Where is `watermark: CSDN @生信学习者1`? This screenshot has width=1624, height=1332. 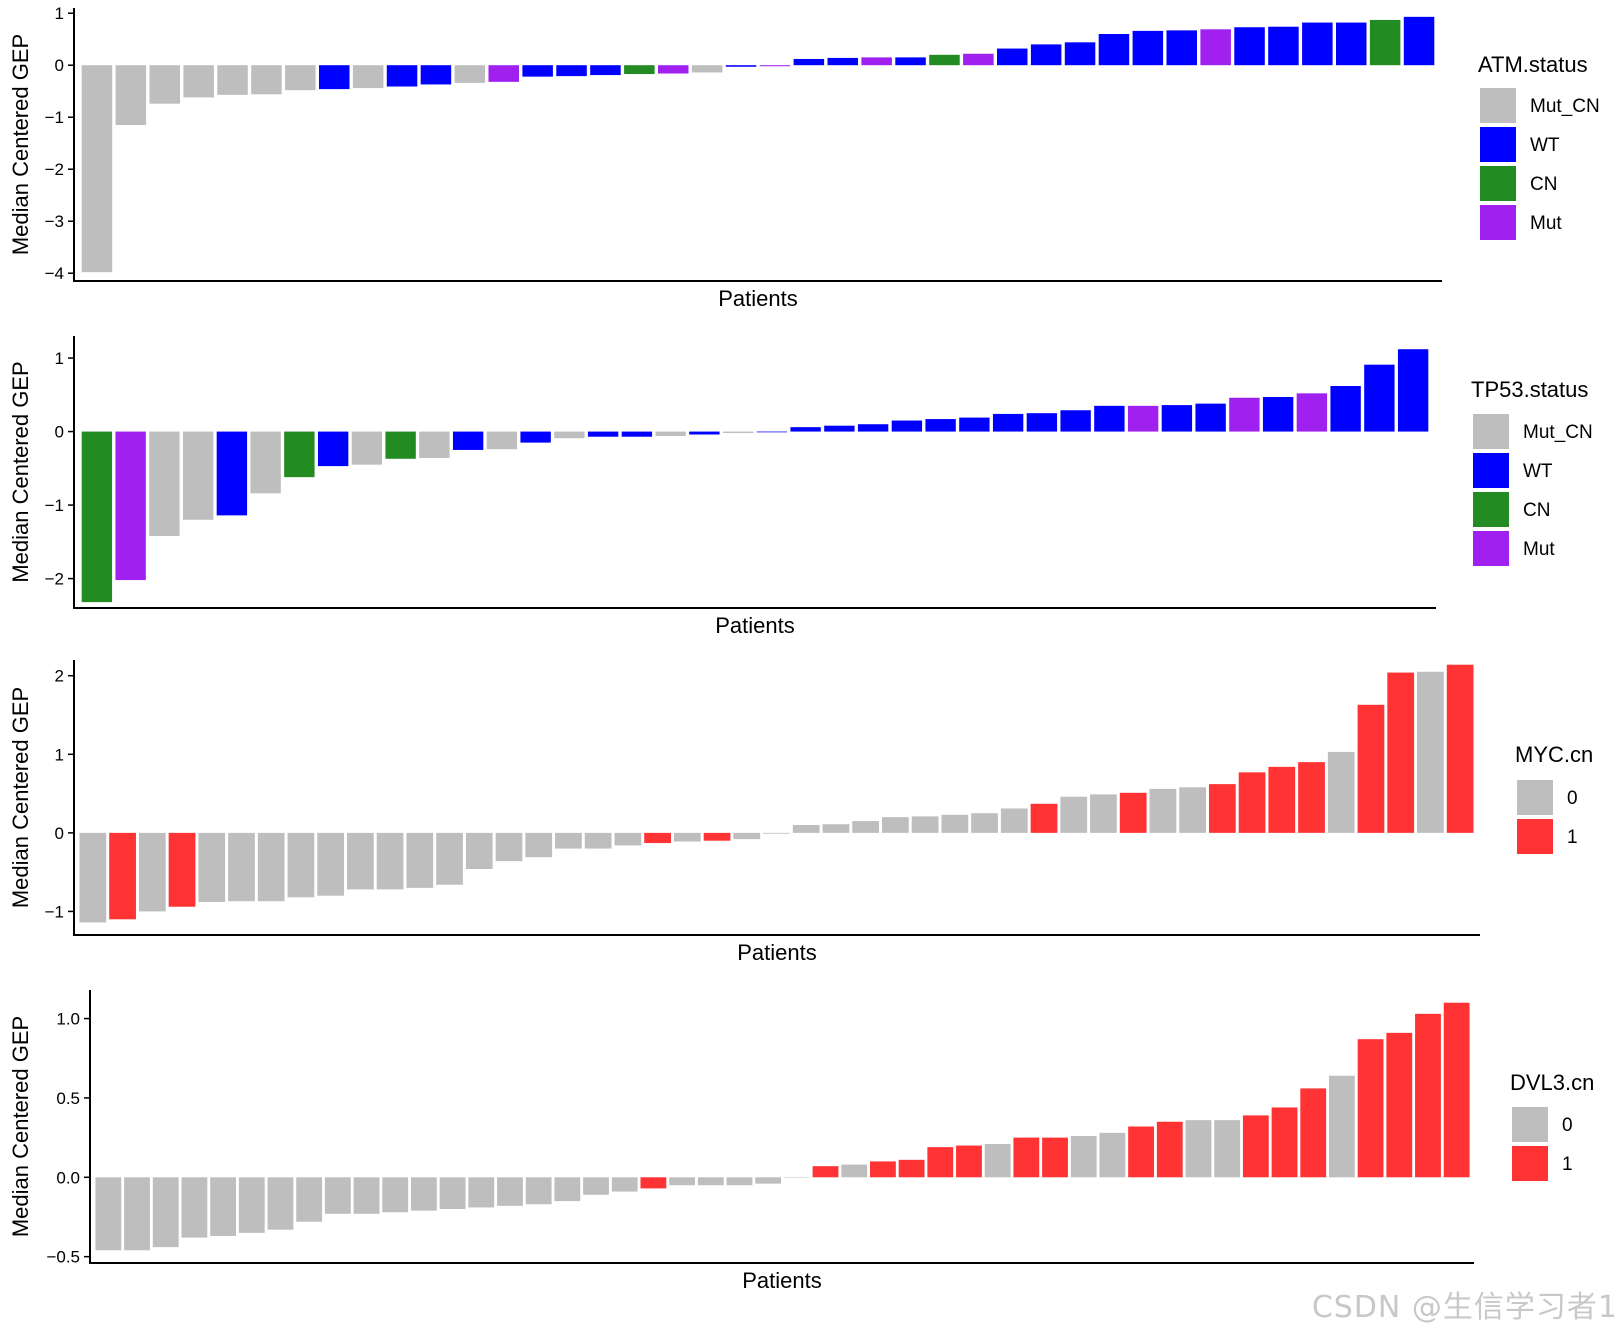 watermark: CSDN @生信学习者1 is located at coordinates (1464, 1307).